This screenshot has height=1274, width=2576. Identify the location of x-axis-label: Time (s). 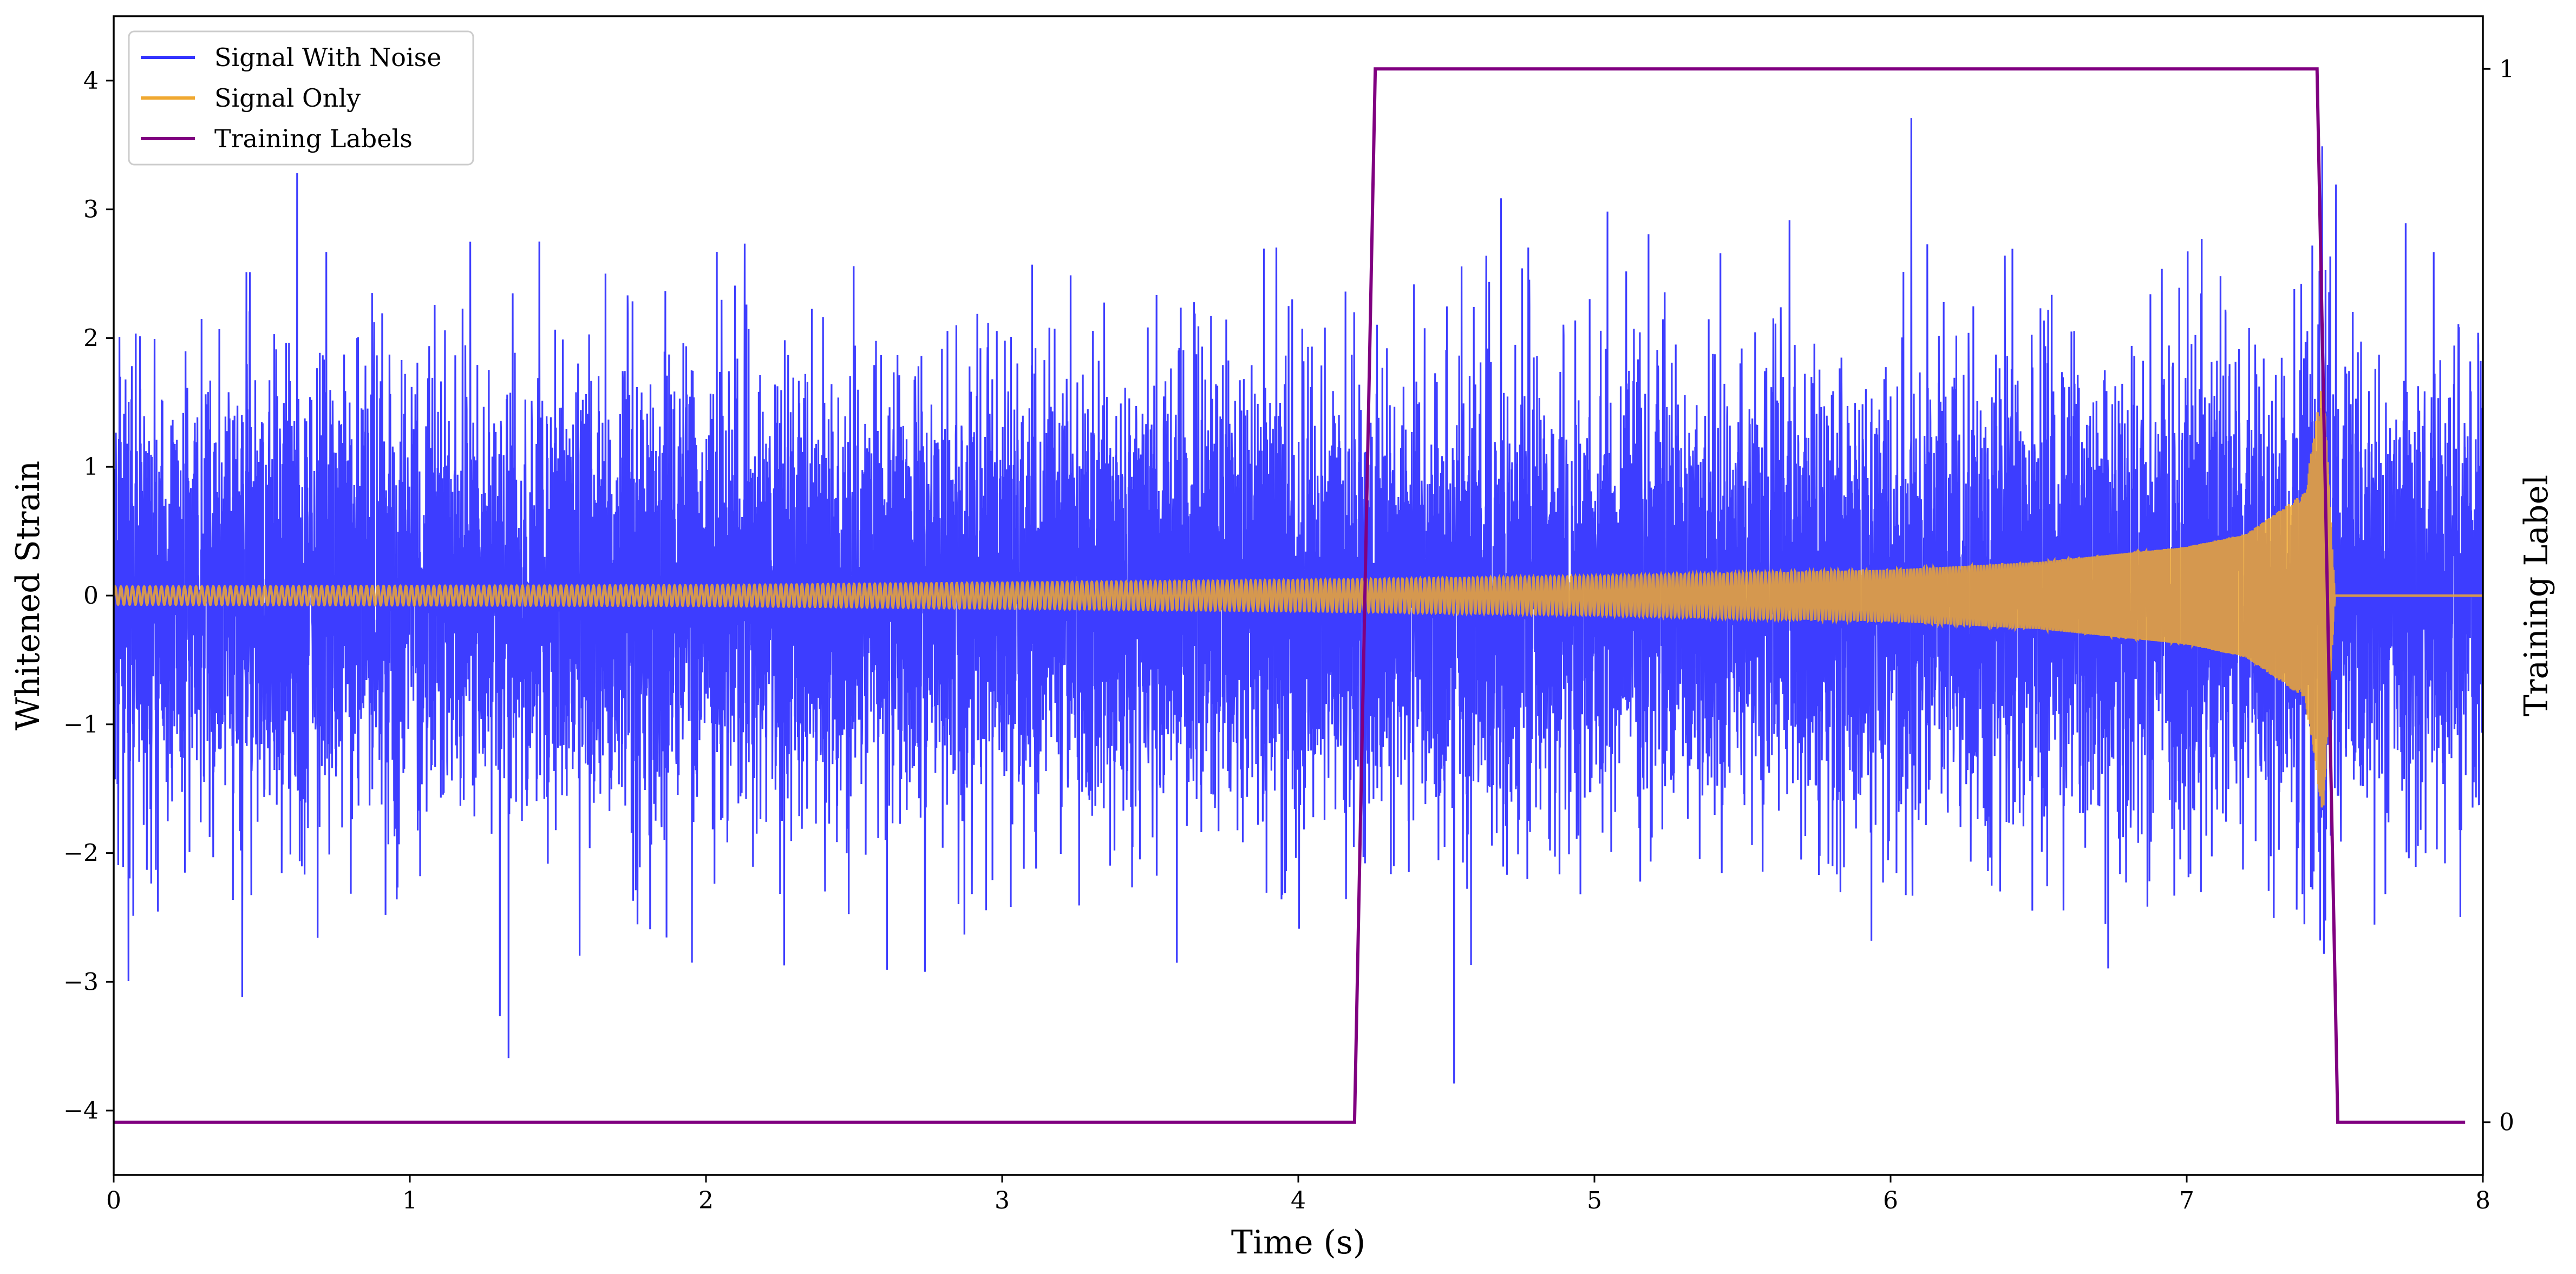
(1298, 1243).